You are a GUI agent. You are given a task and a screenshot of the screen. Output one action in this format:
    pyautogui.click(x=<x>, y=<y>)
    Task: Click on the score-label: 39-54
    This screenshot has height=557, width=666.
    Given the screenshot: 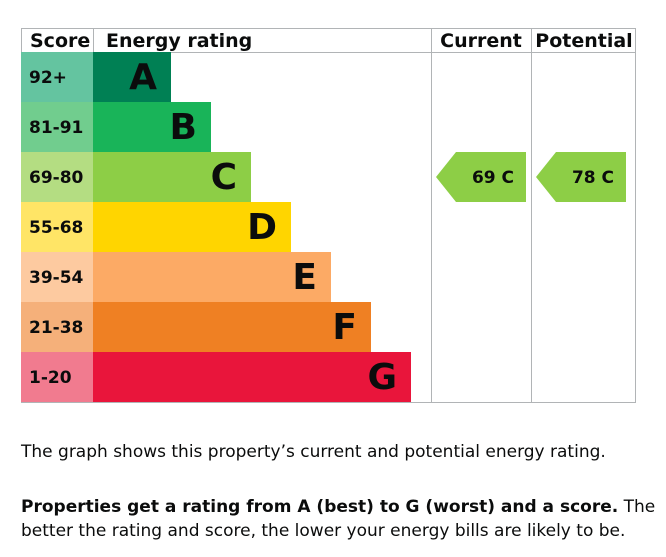 What is the action you would take?
    pyautogui.click(x=56, y=278)
    